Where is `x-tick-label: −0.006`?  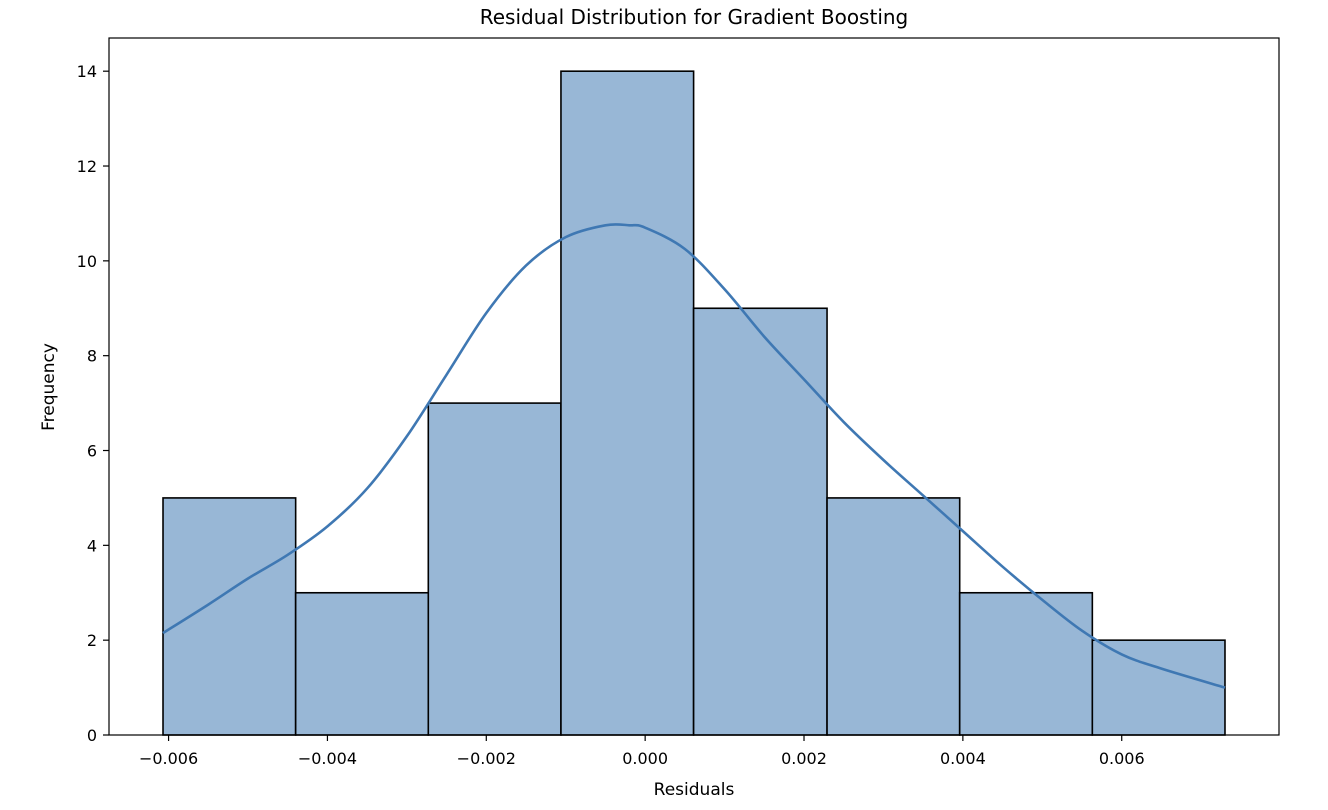 x-tick-label: −0.006 is located at coordinates (168, 758).